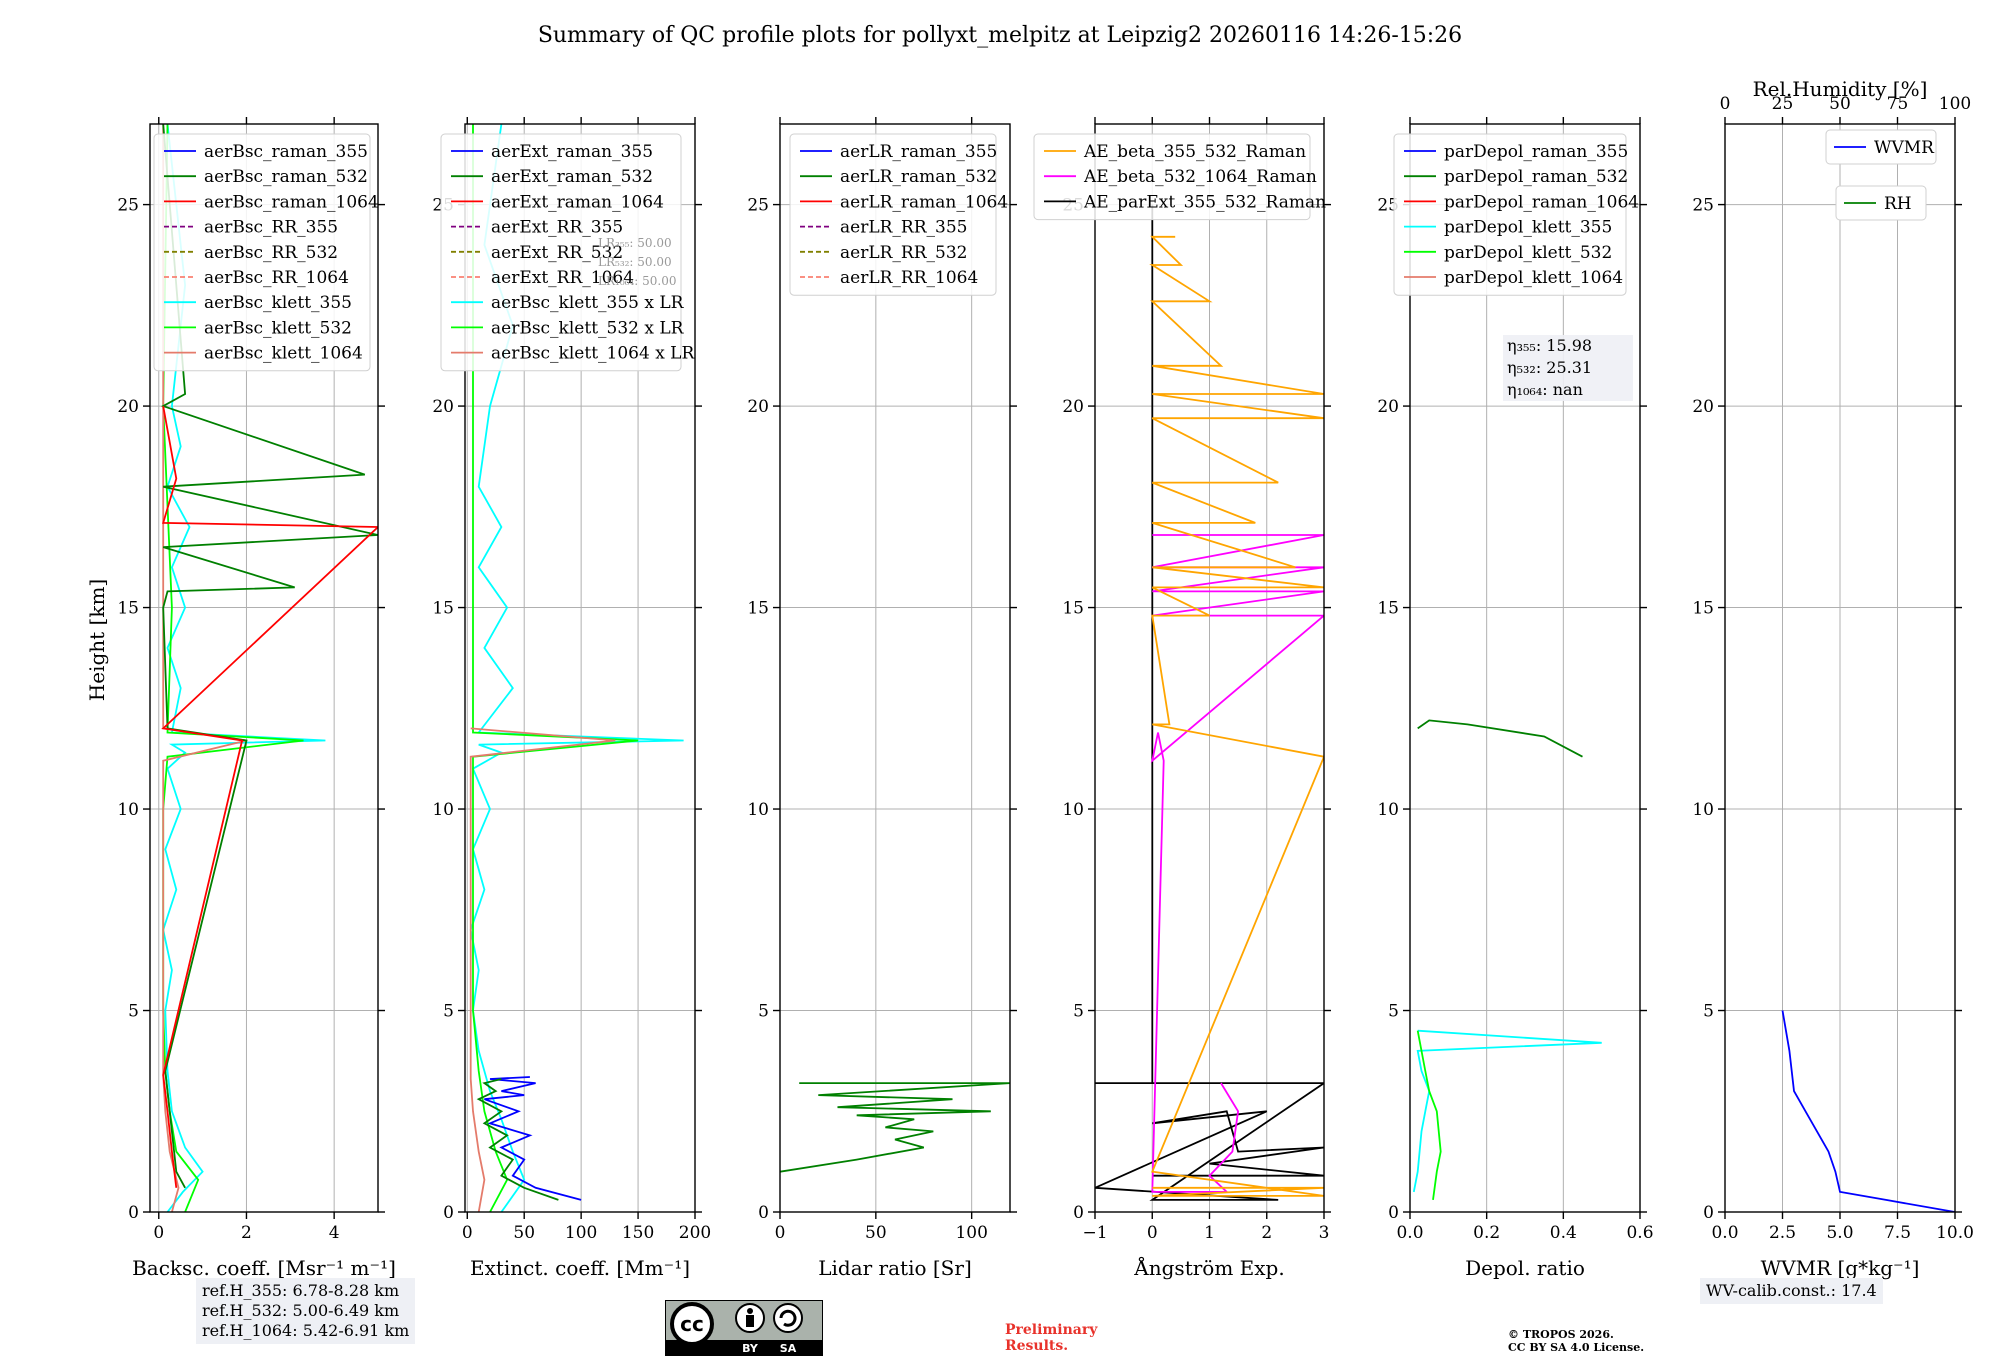 This screenshot has height=1360, width=2000. Describe the element at coordinates (1525, 1268) in the screenshot. I see `x-axis-label: Depol. ratio` at that location.